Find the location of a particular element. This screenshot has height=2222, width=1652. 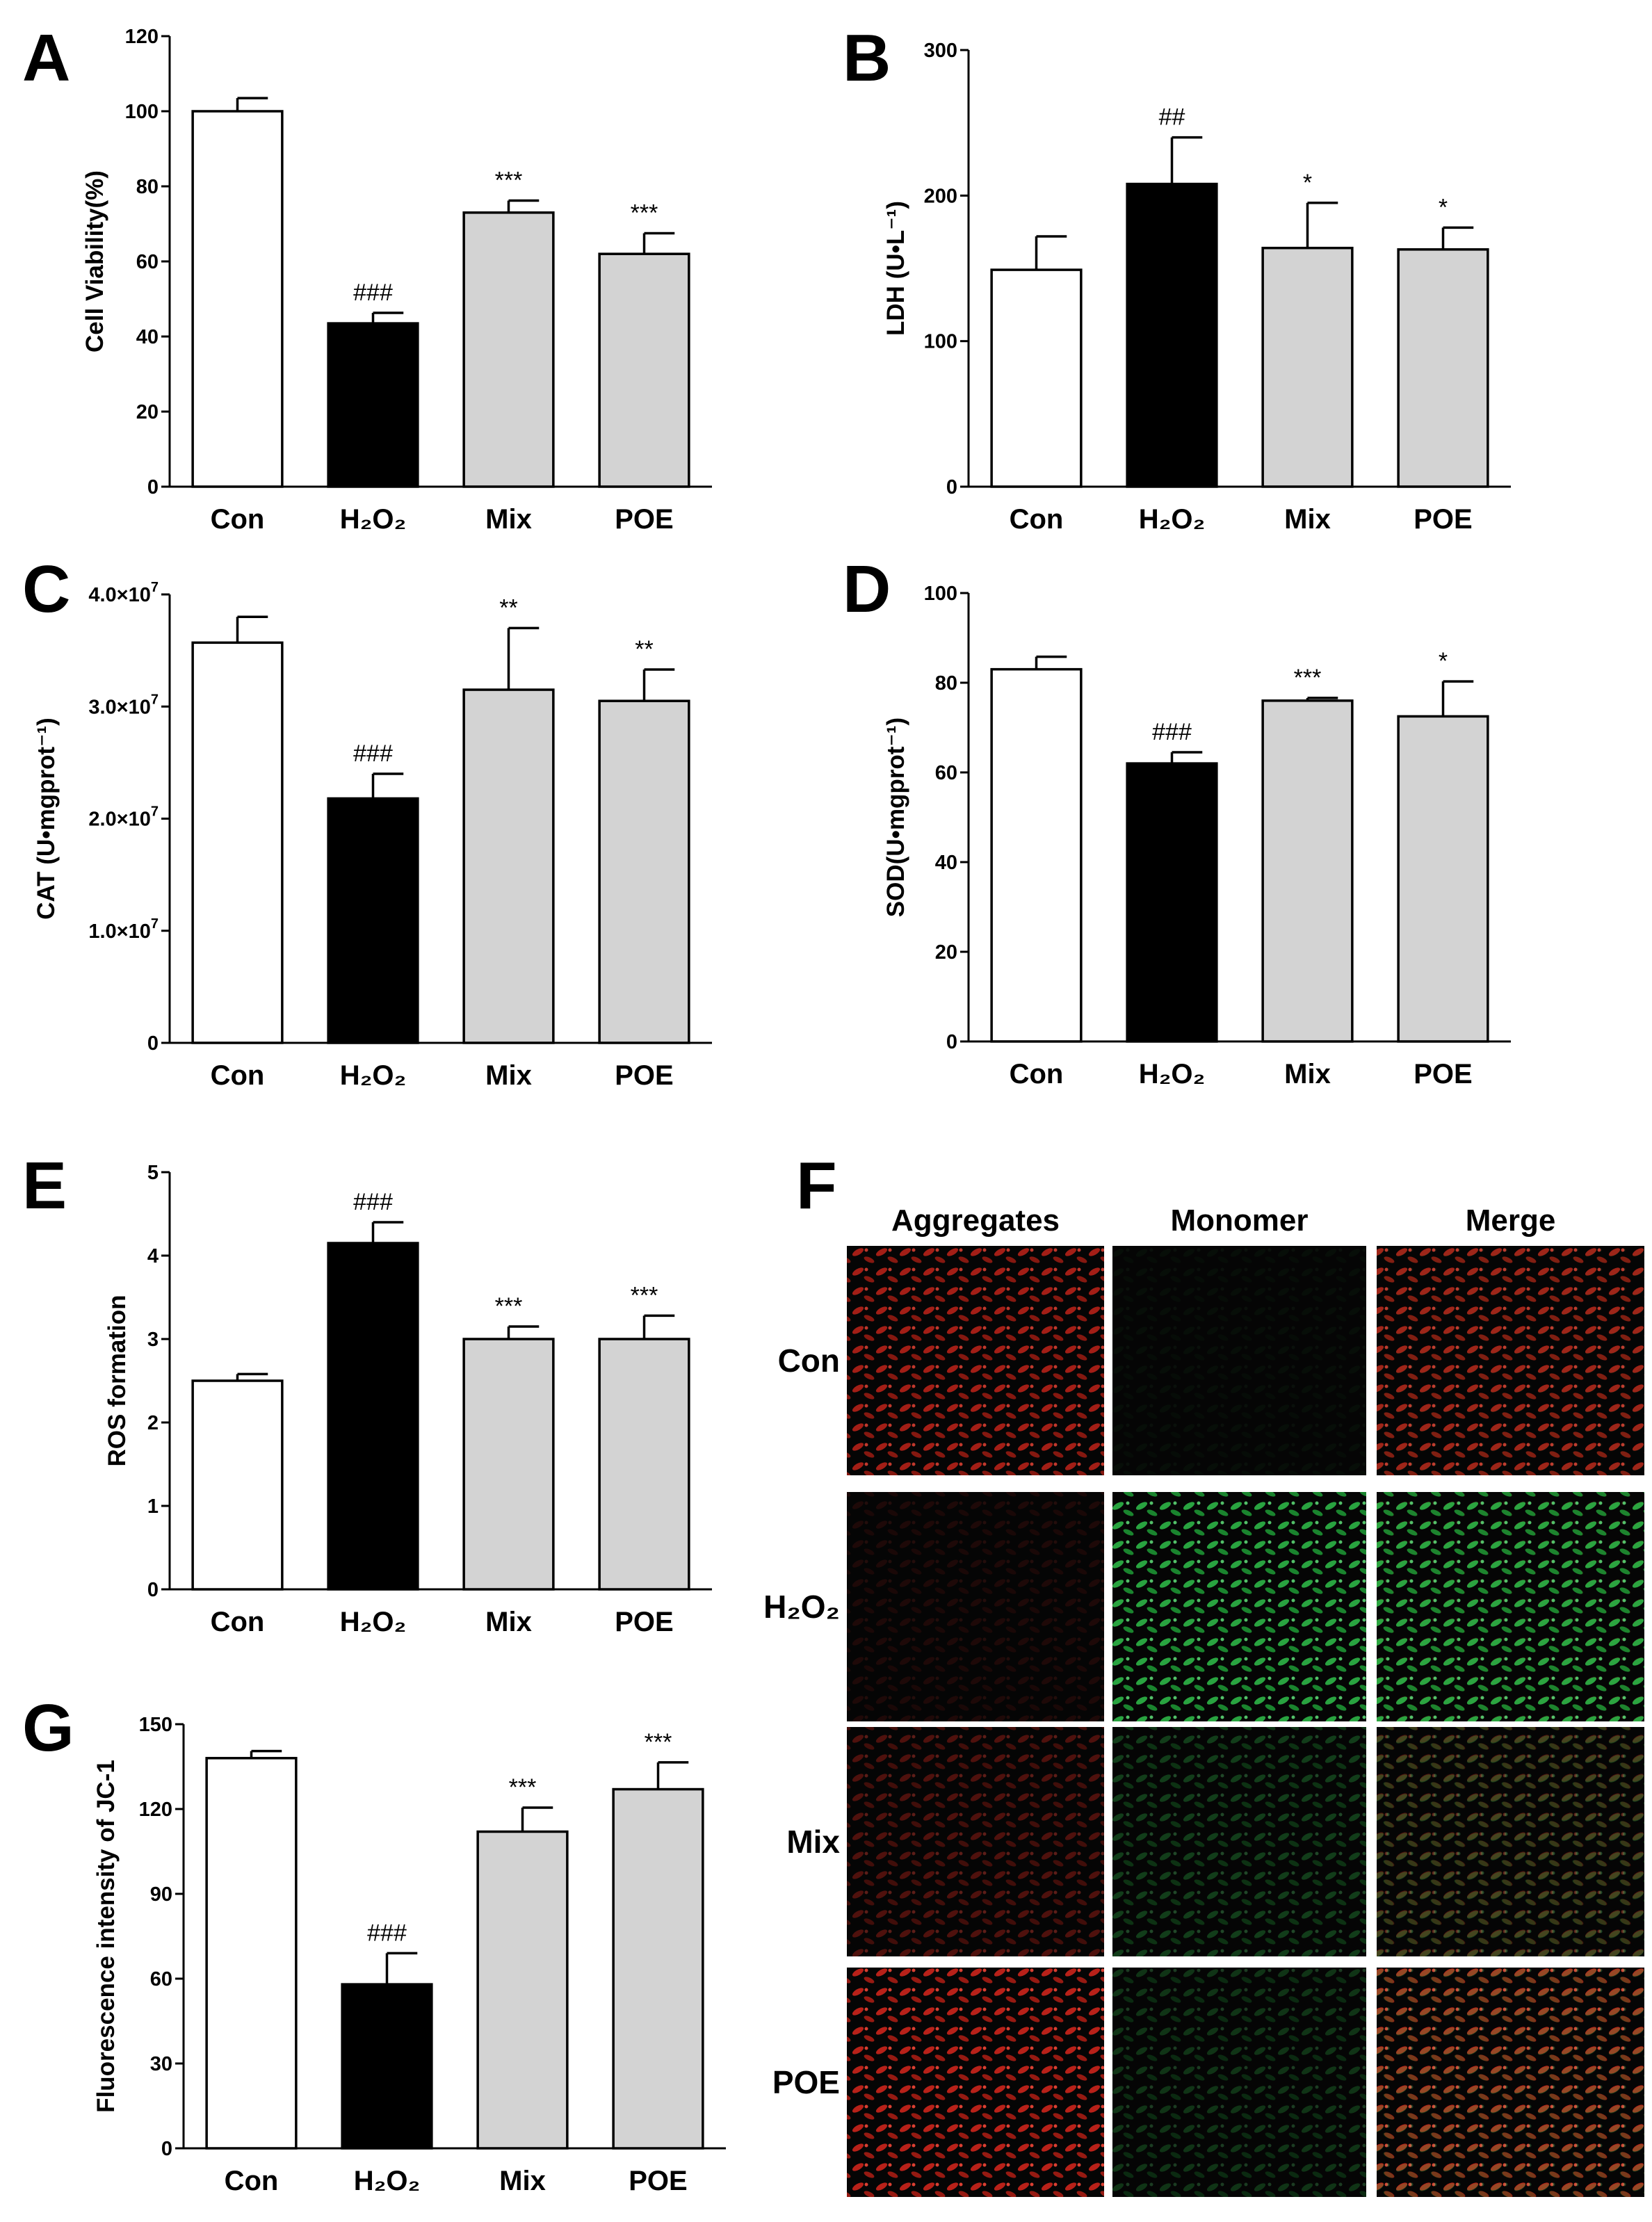

panel-label-e: E is located at coordinates (44, 1186).